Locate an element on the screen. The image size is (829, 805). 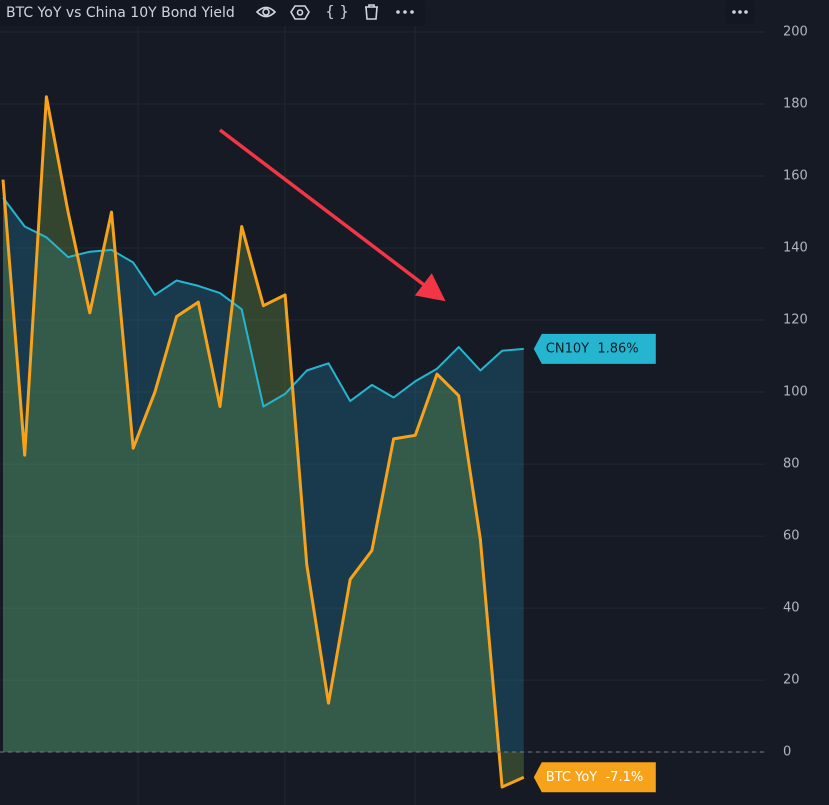
series-tag: CN10Y 1.86% is located at coordinates (592, 348).